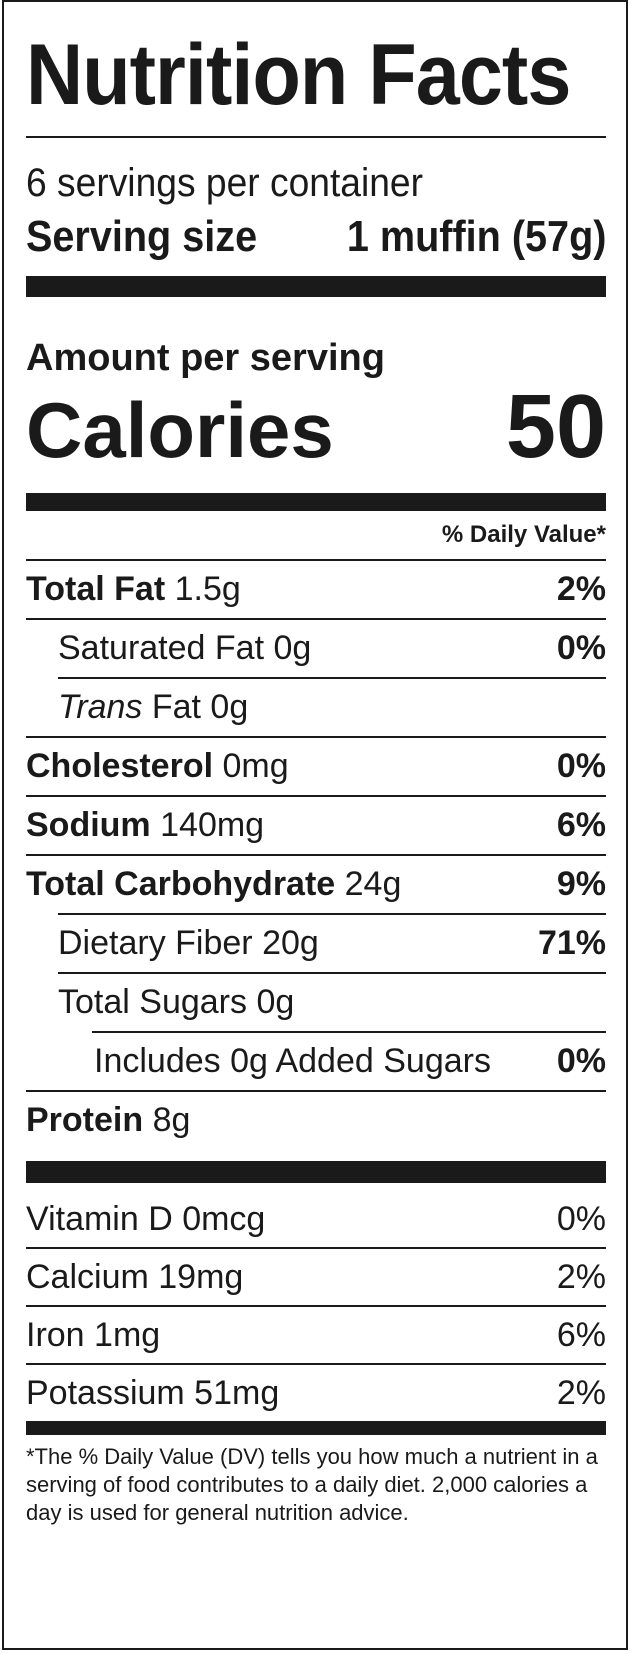  I want to click on nutrient-label: Total Fat, so click(96, 589).